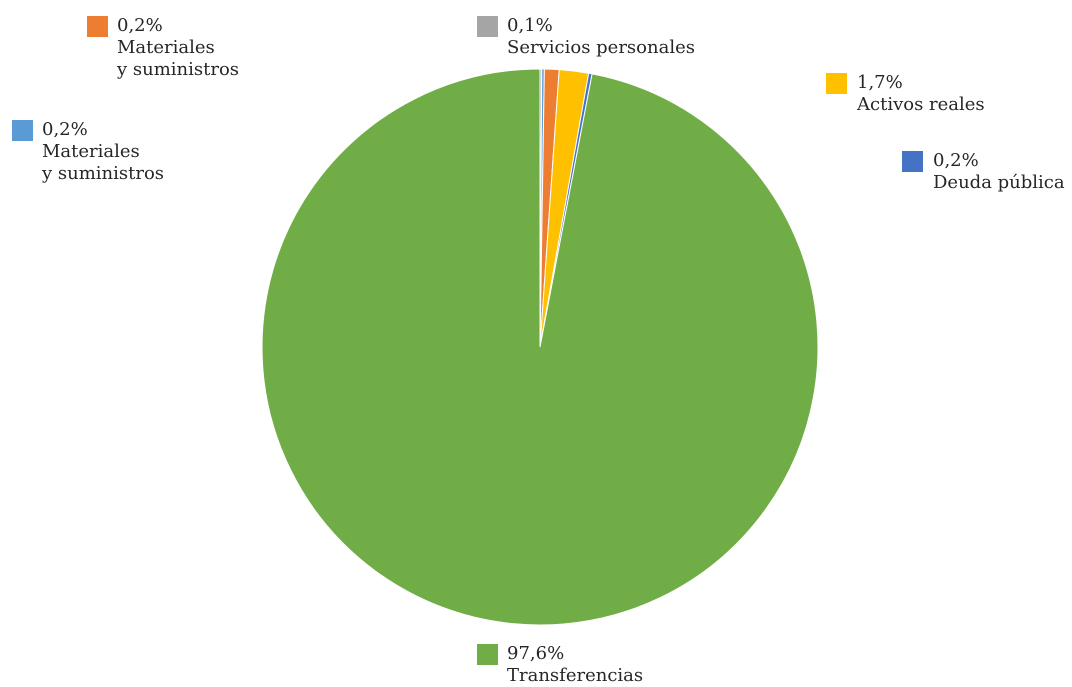 The width and height of the screenshot is (1072, 687). Describe the element at coordinates (97, 26) in the screenshot. I see `legend-swatch-materiales-b` at that location.